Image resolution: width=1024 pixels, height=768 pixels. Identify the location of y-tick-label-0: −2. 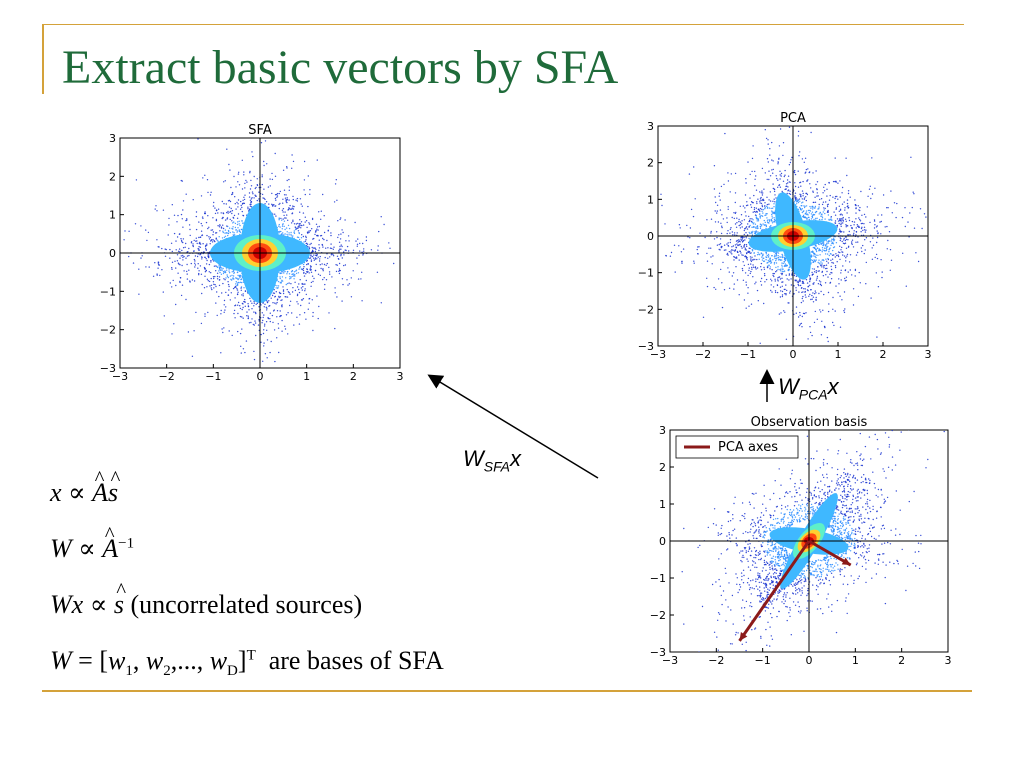
(108, 330).